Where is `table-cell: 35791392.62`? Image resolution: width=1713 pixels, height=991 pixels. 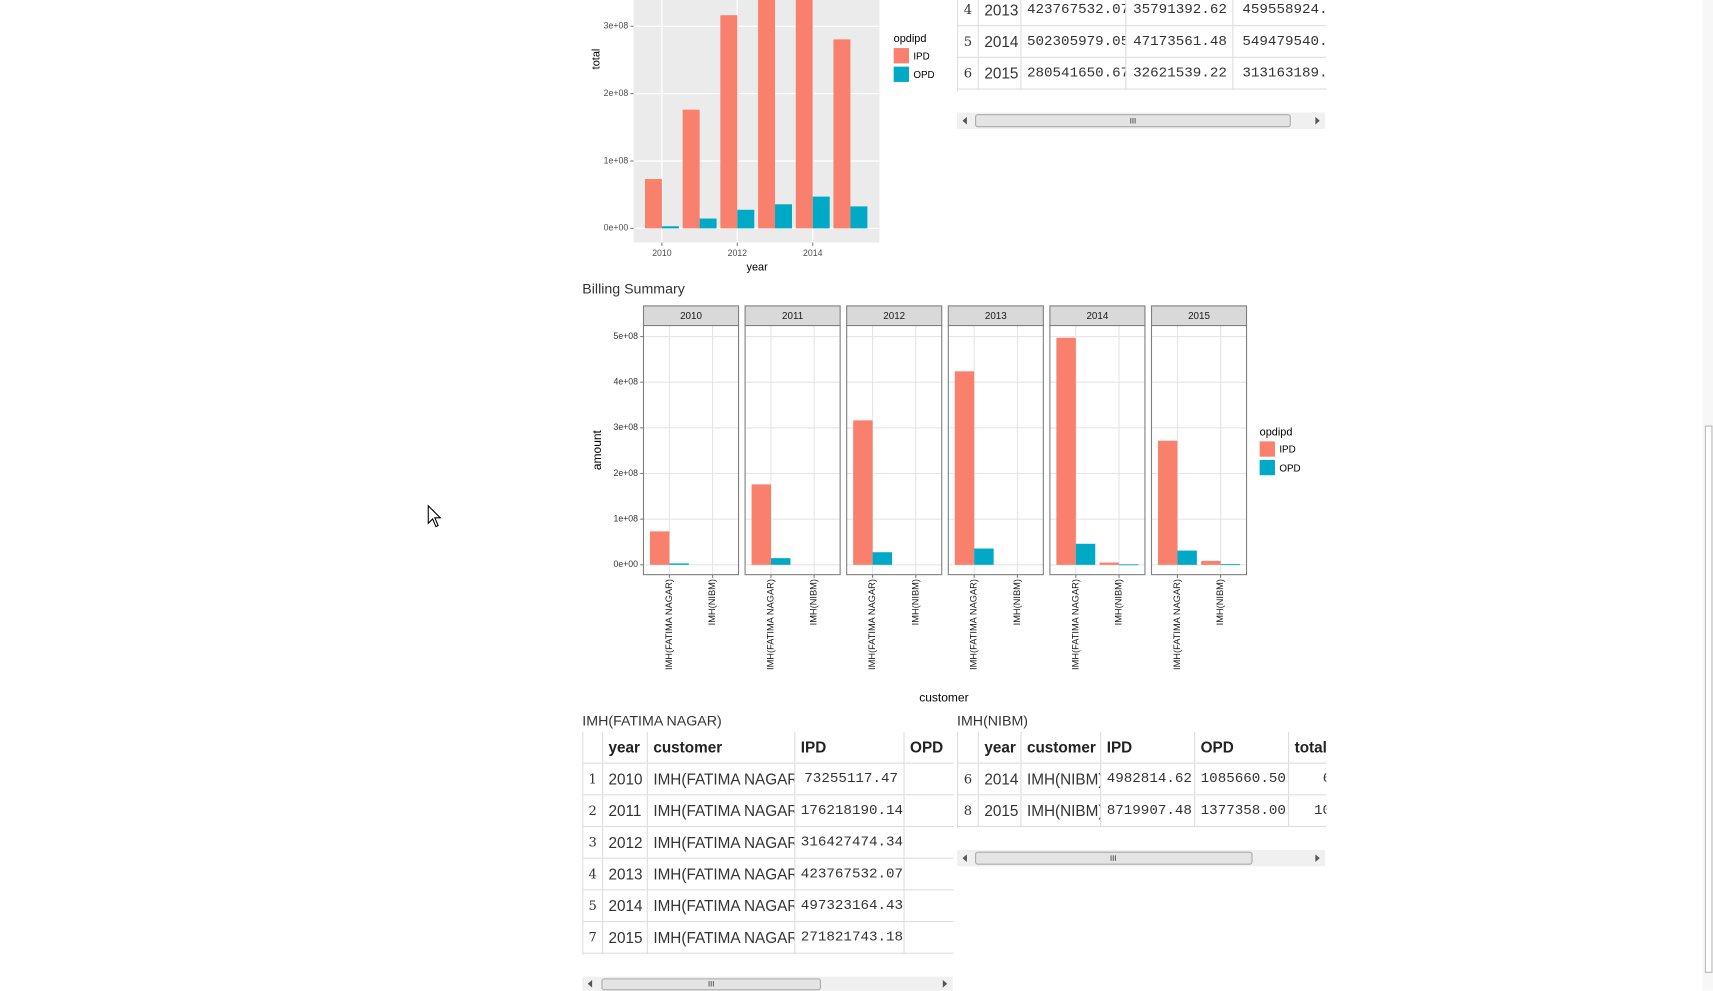 table-cell: 35791392.62 is located at coordinates (1180, 13).